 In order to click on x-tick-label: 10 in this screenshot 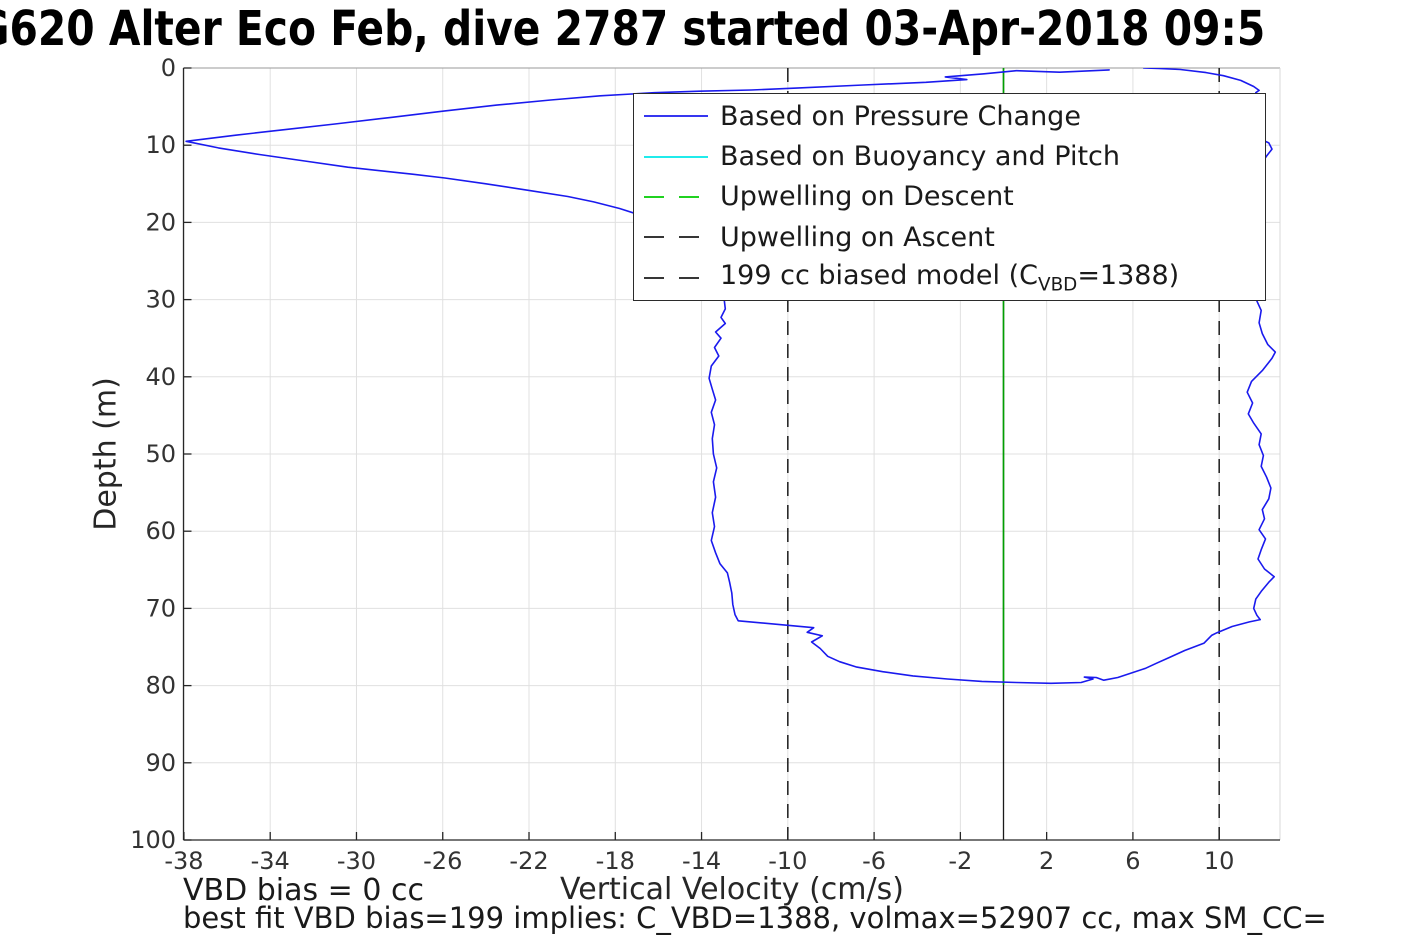, I will do `click(1219, 861)`.